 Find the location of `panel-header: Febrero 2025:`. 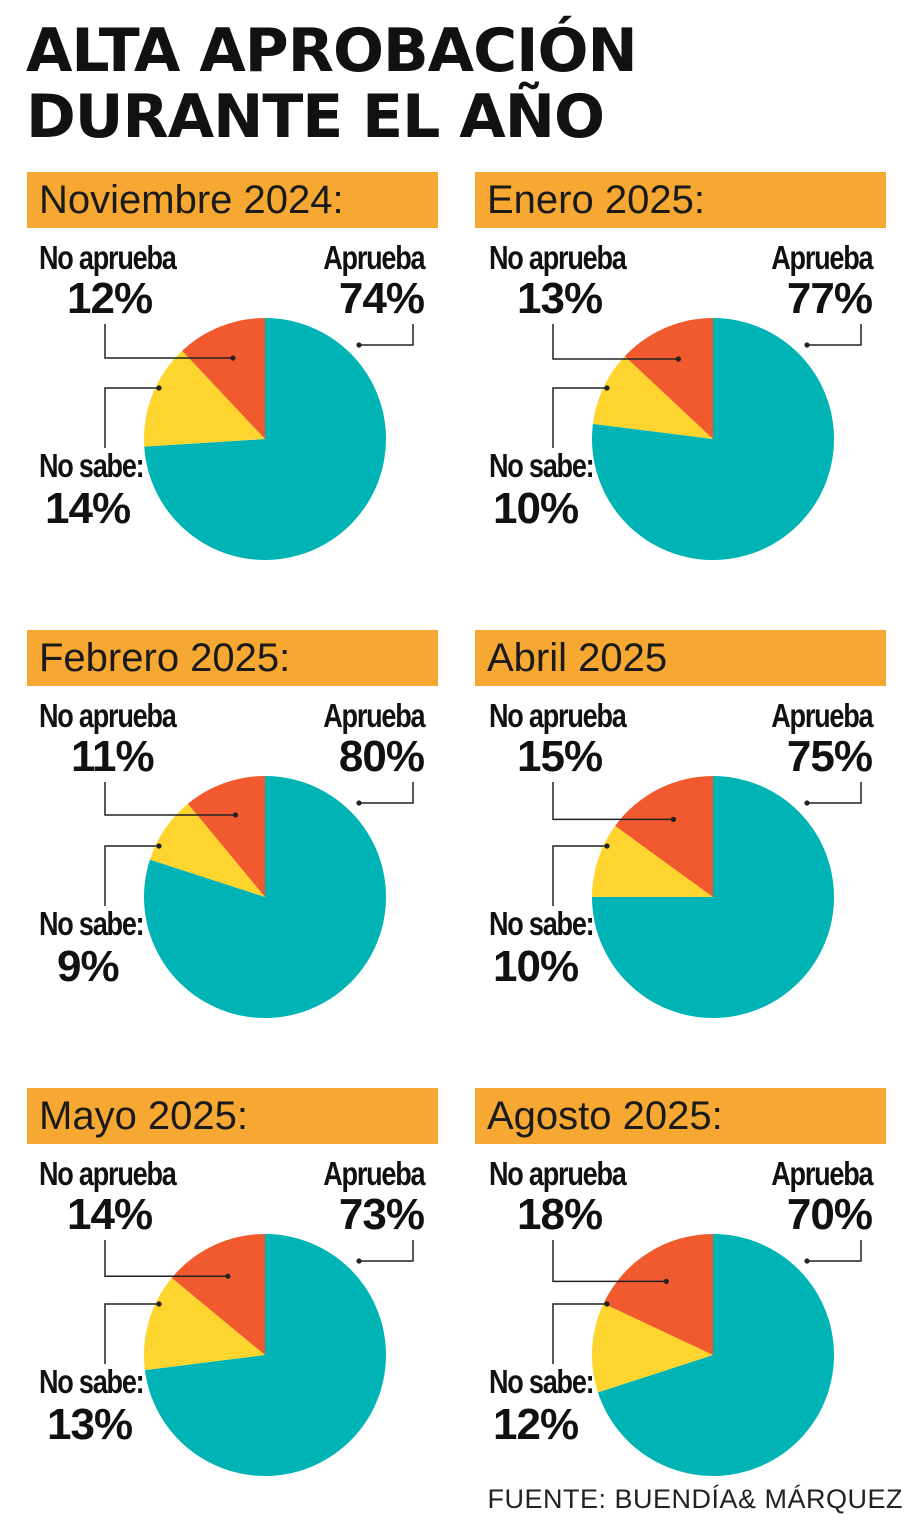

panel-header: Febrero 2025: is located at coordinates (232, 658).